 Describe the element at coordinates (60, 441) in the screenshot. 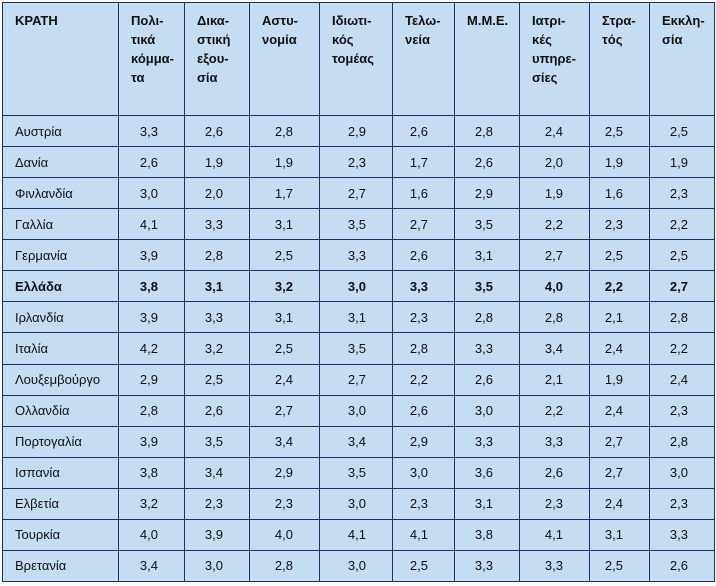

I see `country-cell: Πορτογαλία` at that location.